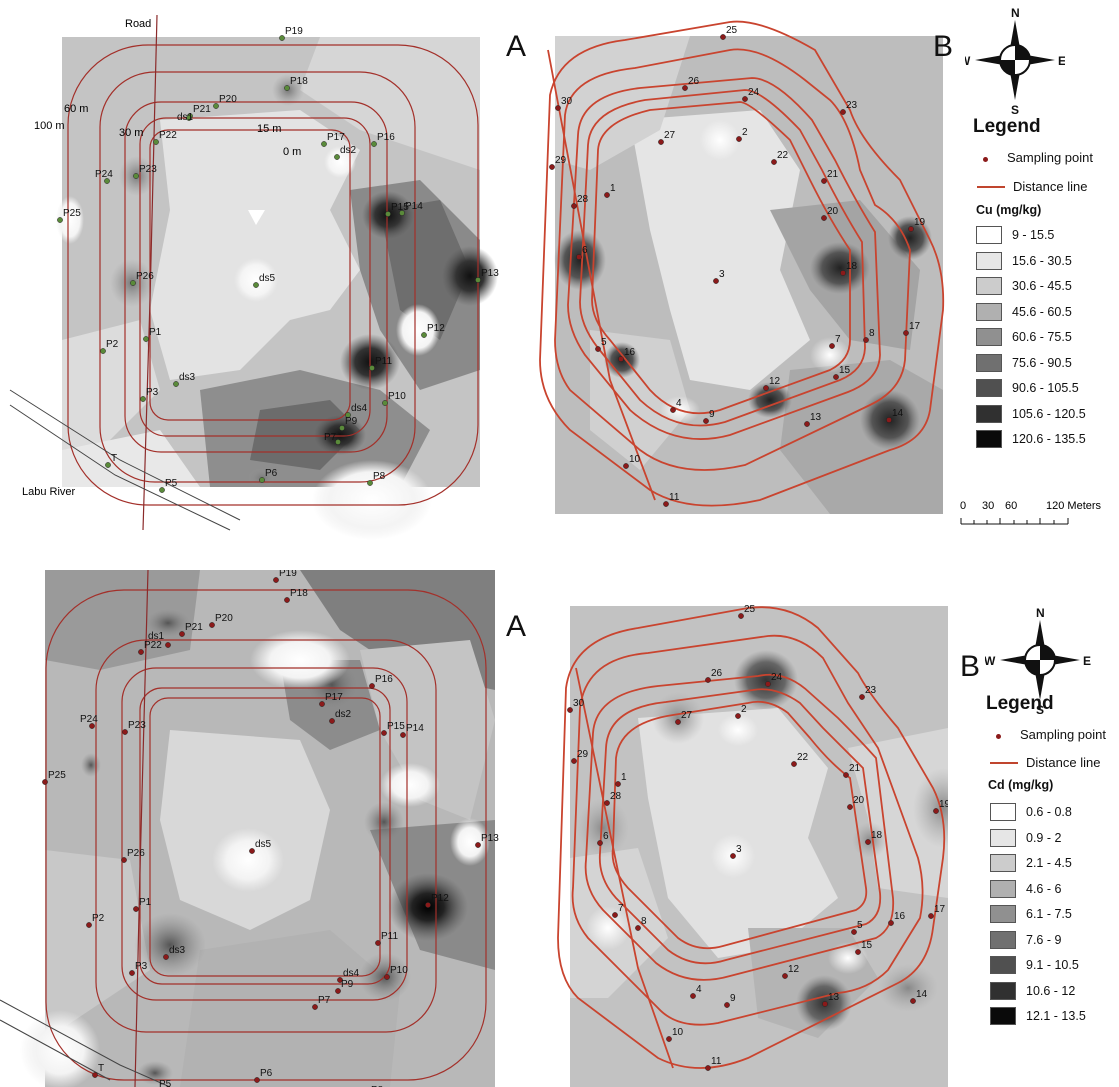 This screenshot has width=1119, height=1087. I want to click on legend-class-row: 6.1 - 7.5, so click(1031, 914).